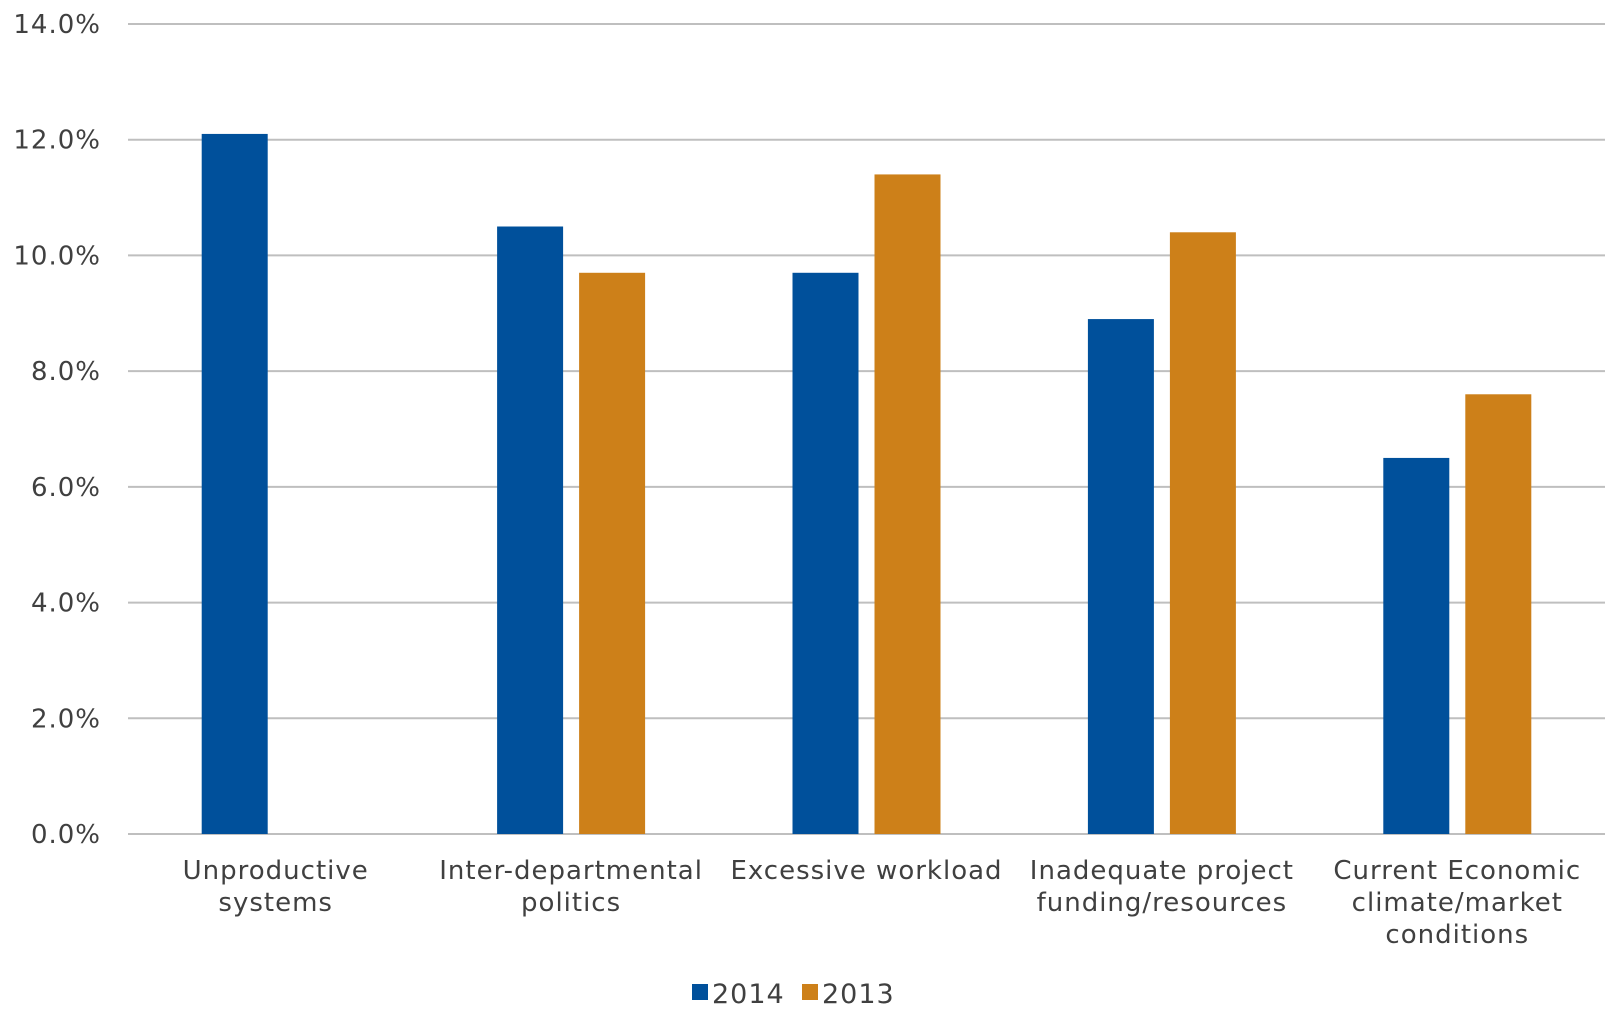  Describe the element at coordinates (66, 604) in the screenshot. I see `y-tick-label: 4.0%` at that location.